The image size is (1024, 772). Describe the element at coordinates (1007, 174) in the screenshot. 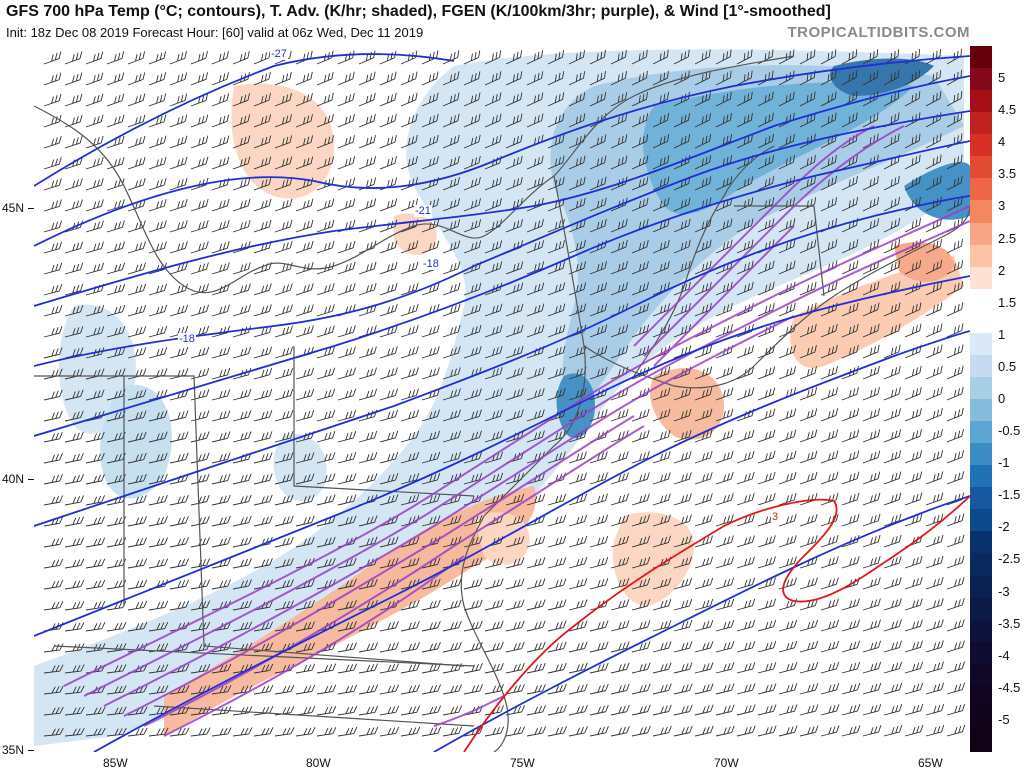

I see `colorbar-label: 3.5` at that location.